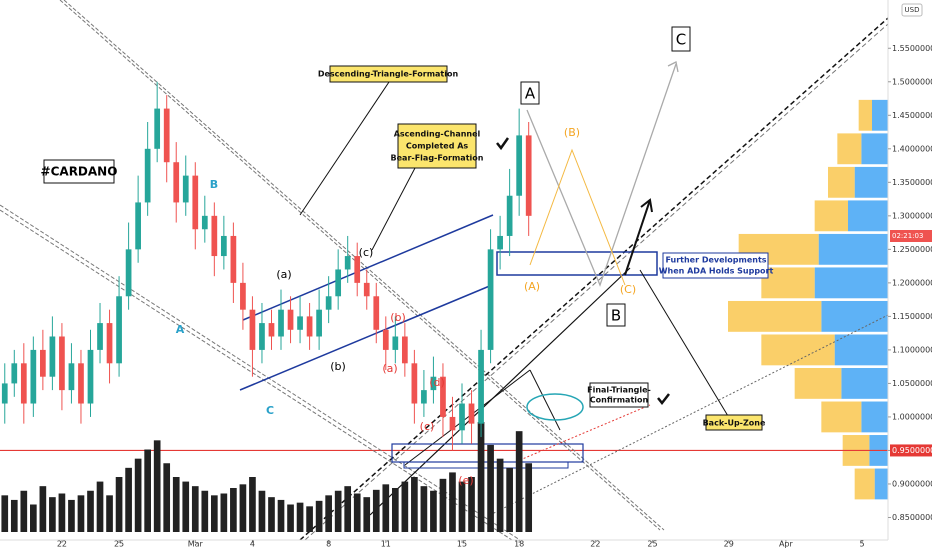 The image size is (932, 550). What do you see at coordinates (283, 274) in the screenshot?
I see `wave-label: (a)` at bounding box center [283, 274].